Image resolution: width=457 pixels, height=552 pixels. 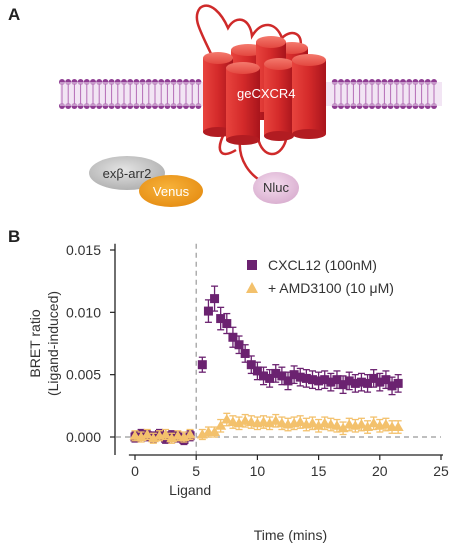 I want to click on nluc-tag: Nluc, so click(x=276, y=188).